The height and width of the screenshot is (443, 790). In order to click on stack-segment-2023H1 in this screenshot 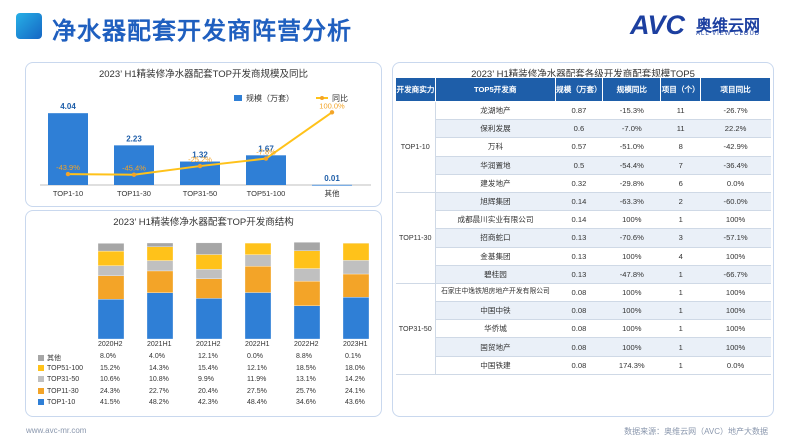, I will do `click(356, 285)`.